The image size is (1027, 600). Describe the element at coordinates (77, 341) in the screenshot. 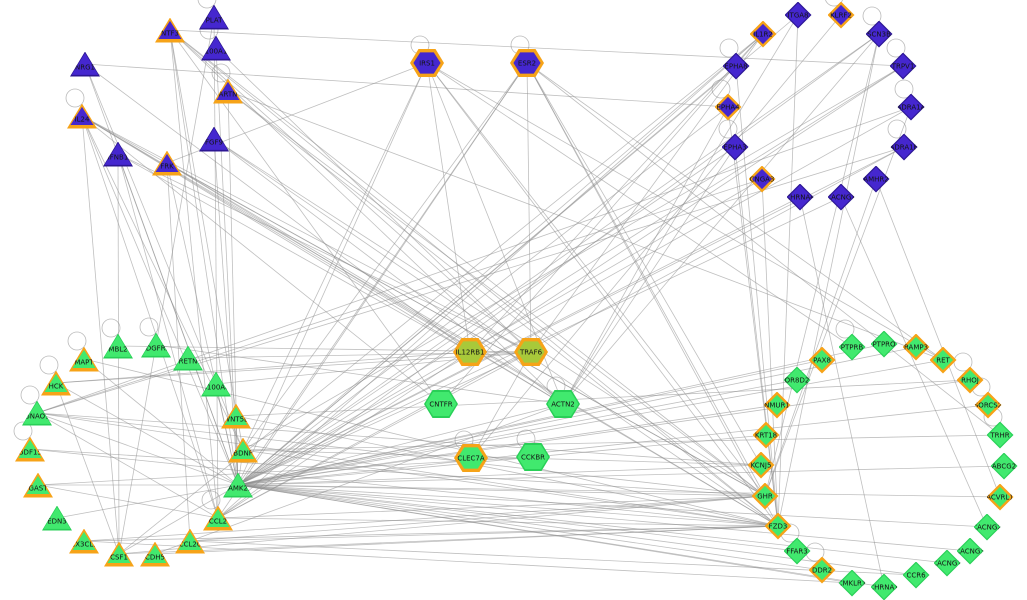

I see `self-loop-MAPT` at that location.